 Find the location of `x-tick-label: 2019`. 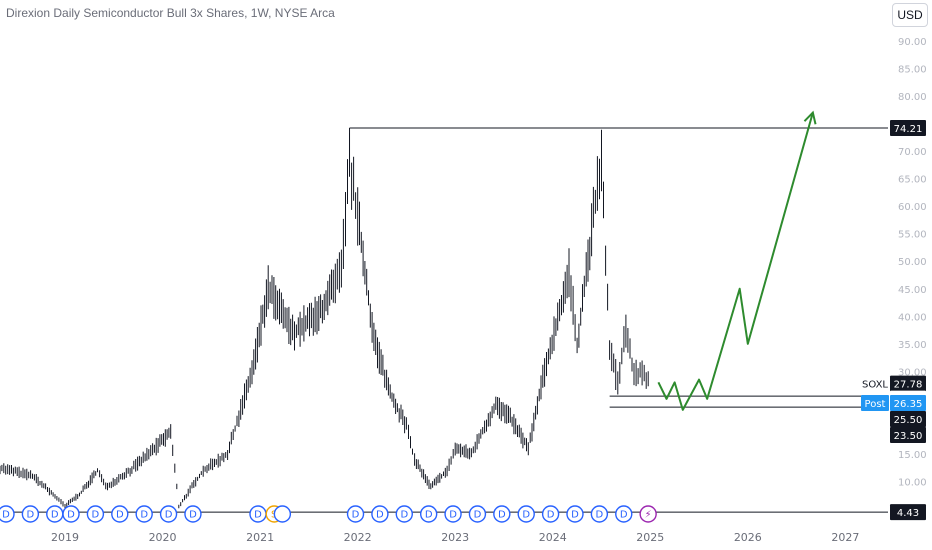

x-tick-label: 2019 is located at coordinates (65, 537).